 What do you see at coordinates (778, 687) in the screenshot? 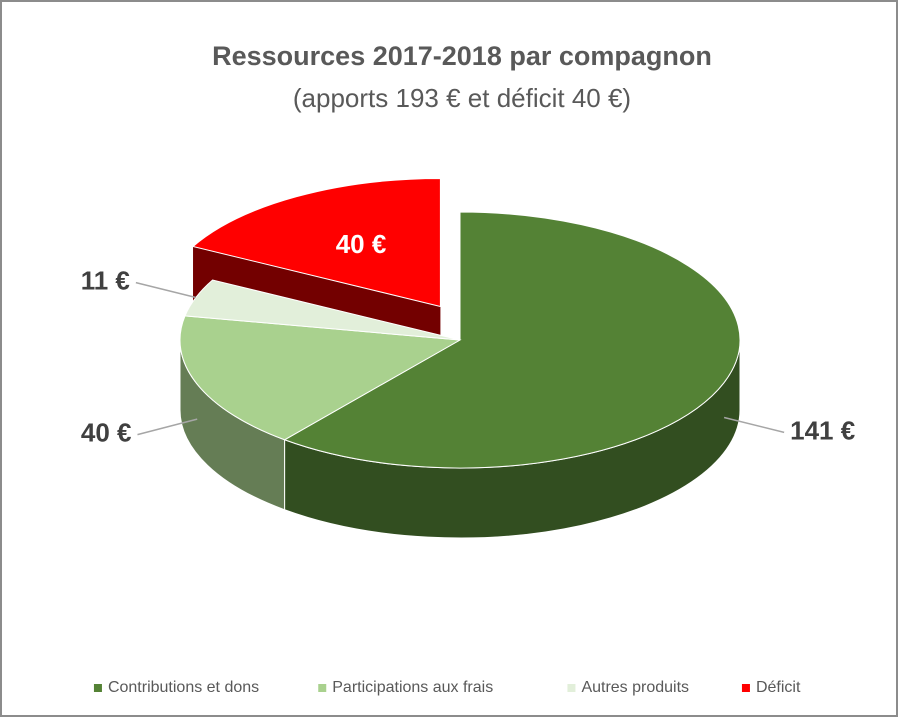
I see `legend-label: Déficit` at bounding box center [778, 687].